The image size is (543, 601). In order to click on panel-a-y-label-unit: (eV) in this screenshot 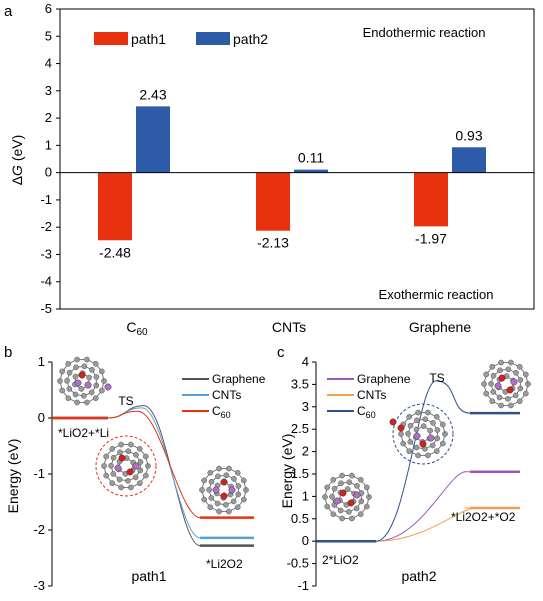, I will do `click(17, 150)`.